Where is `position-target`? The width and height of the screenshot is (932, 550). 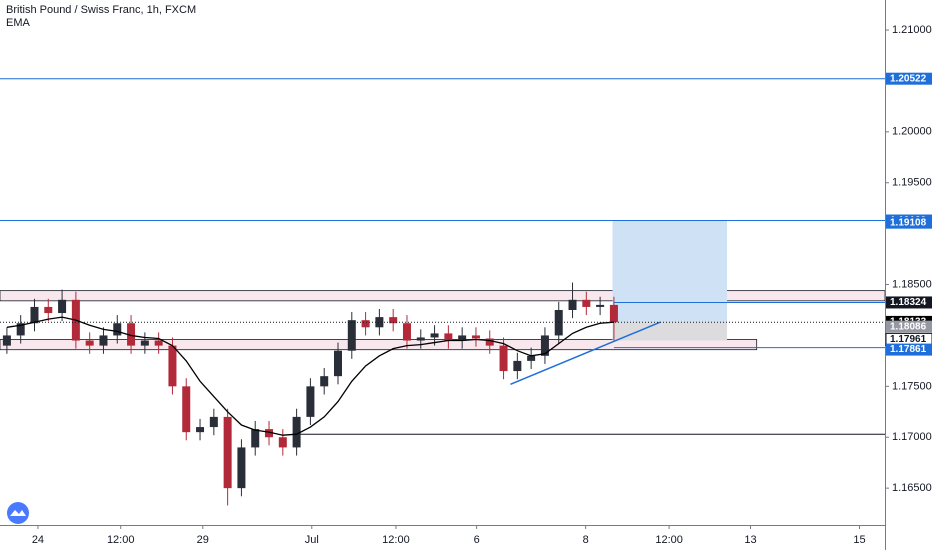
position-target is located at coordinates (670, 271).